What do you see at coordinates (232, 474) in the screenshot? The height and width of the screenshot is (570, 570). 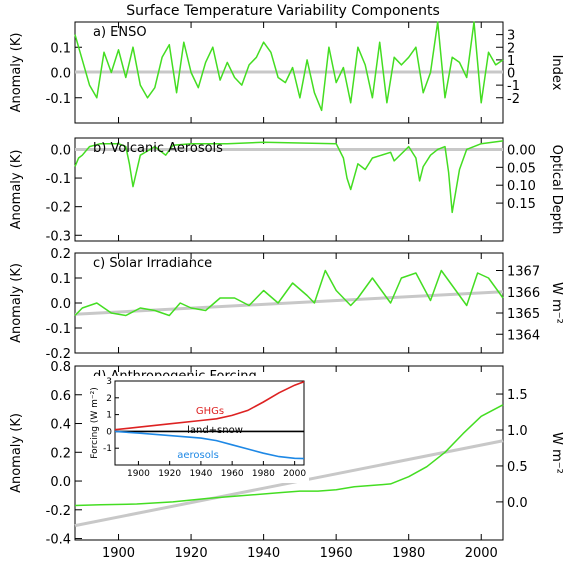 I see `inset-x-tick-label: 1960` at bounding box center [232, 474].